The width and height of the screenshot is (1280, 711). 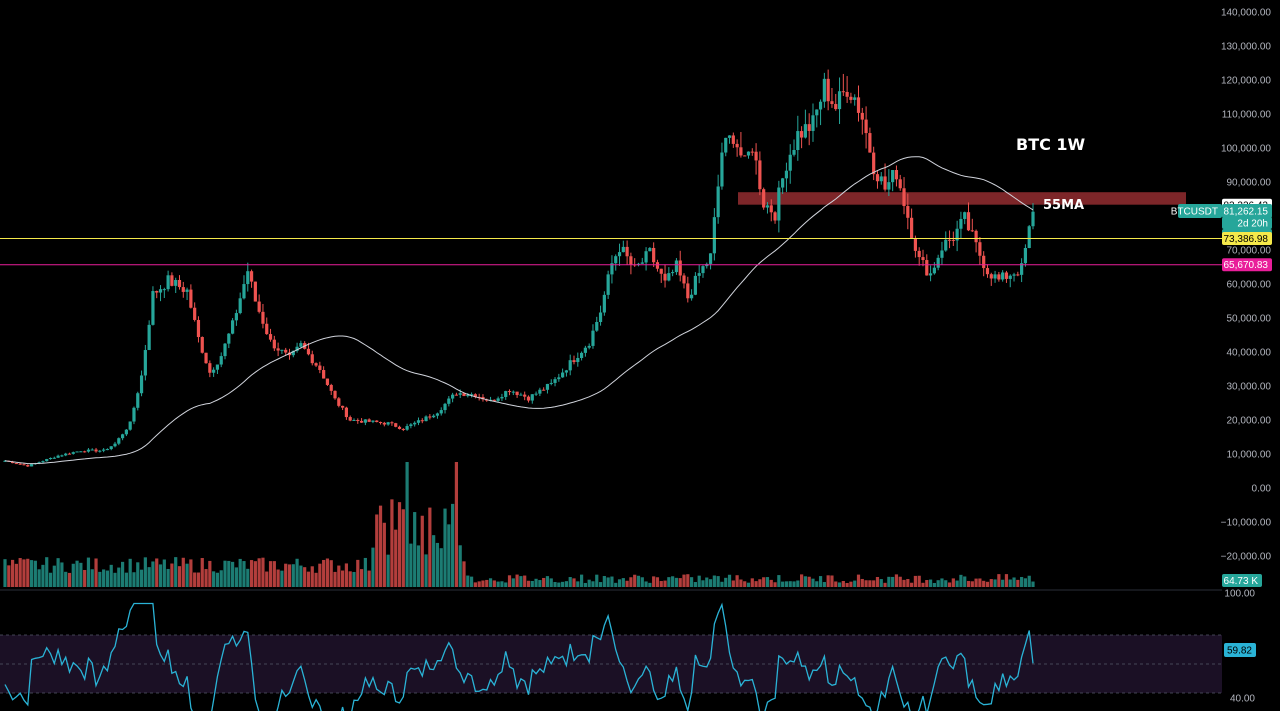 What do you see at coordinates (519, 524) in the screenshot?
I see `volume-bars` at bounding box center [519, 524].